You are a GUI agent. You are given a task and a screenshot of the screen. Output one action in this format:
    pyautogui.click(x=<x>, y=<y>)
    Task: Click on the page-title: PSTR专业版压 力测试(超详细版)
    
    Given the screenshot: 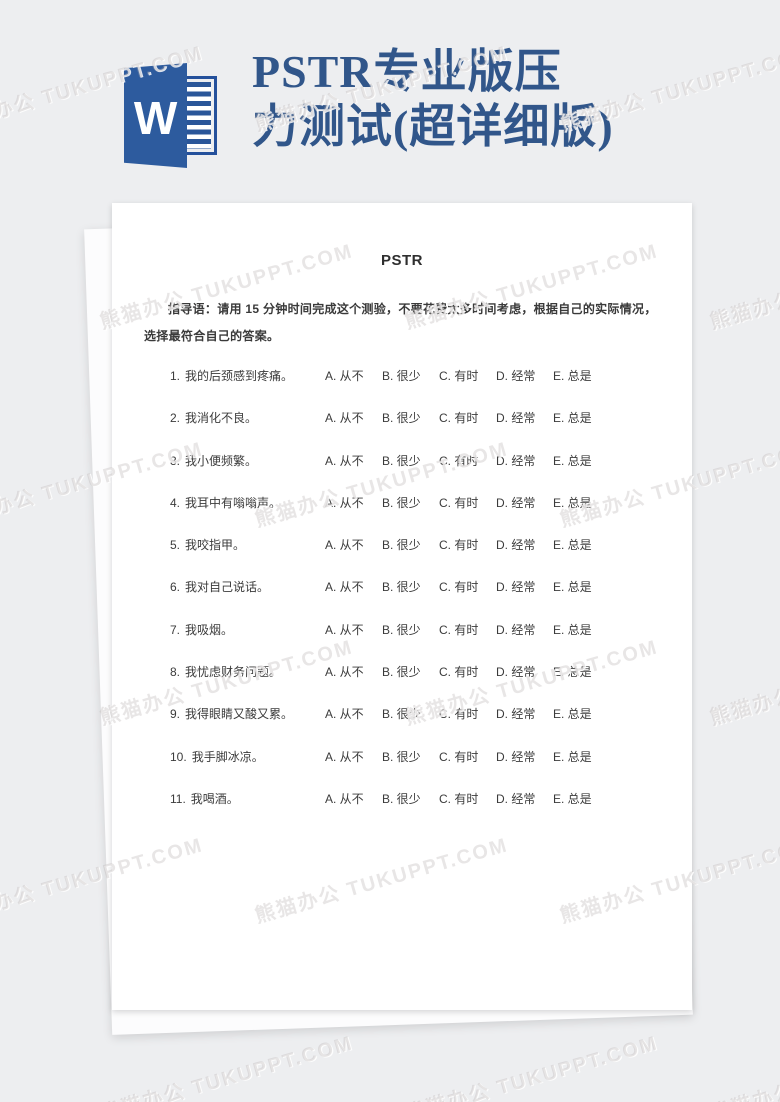 What is the action you would take?
    pyautogui.click(x=433, y=99)
    